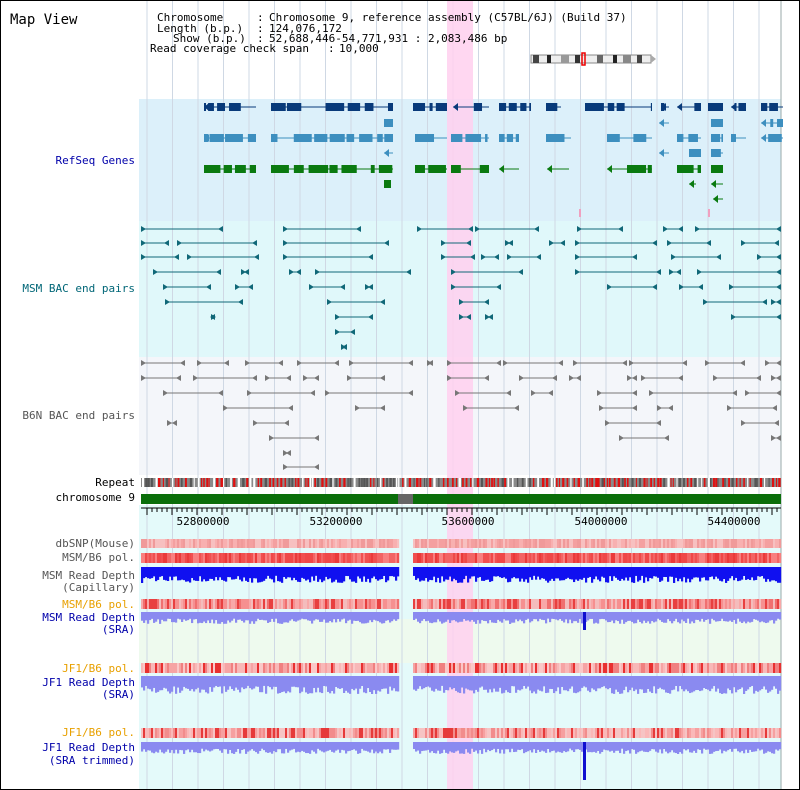 The height and width of the screenshot is (790, 800). I want to click on label-refseq-genes: RefSeq Genes, so click(95, 160).